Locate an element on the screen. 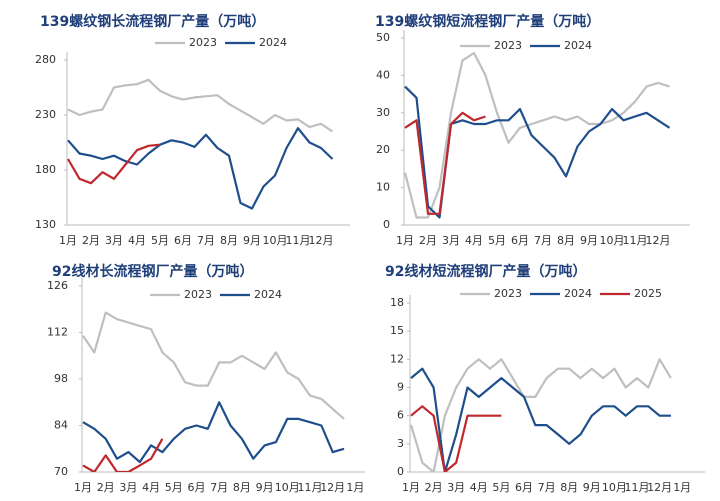 Image resolution: width=720 pixels, height=501 pixels. chart-title: 139螺纹钢长流程钢厂产量（万吨） is located at coordinates (152, 21).